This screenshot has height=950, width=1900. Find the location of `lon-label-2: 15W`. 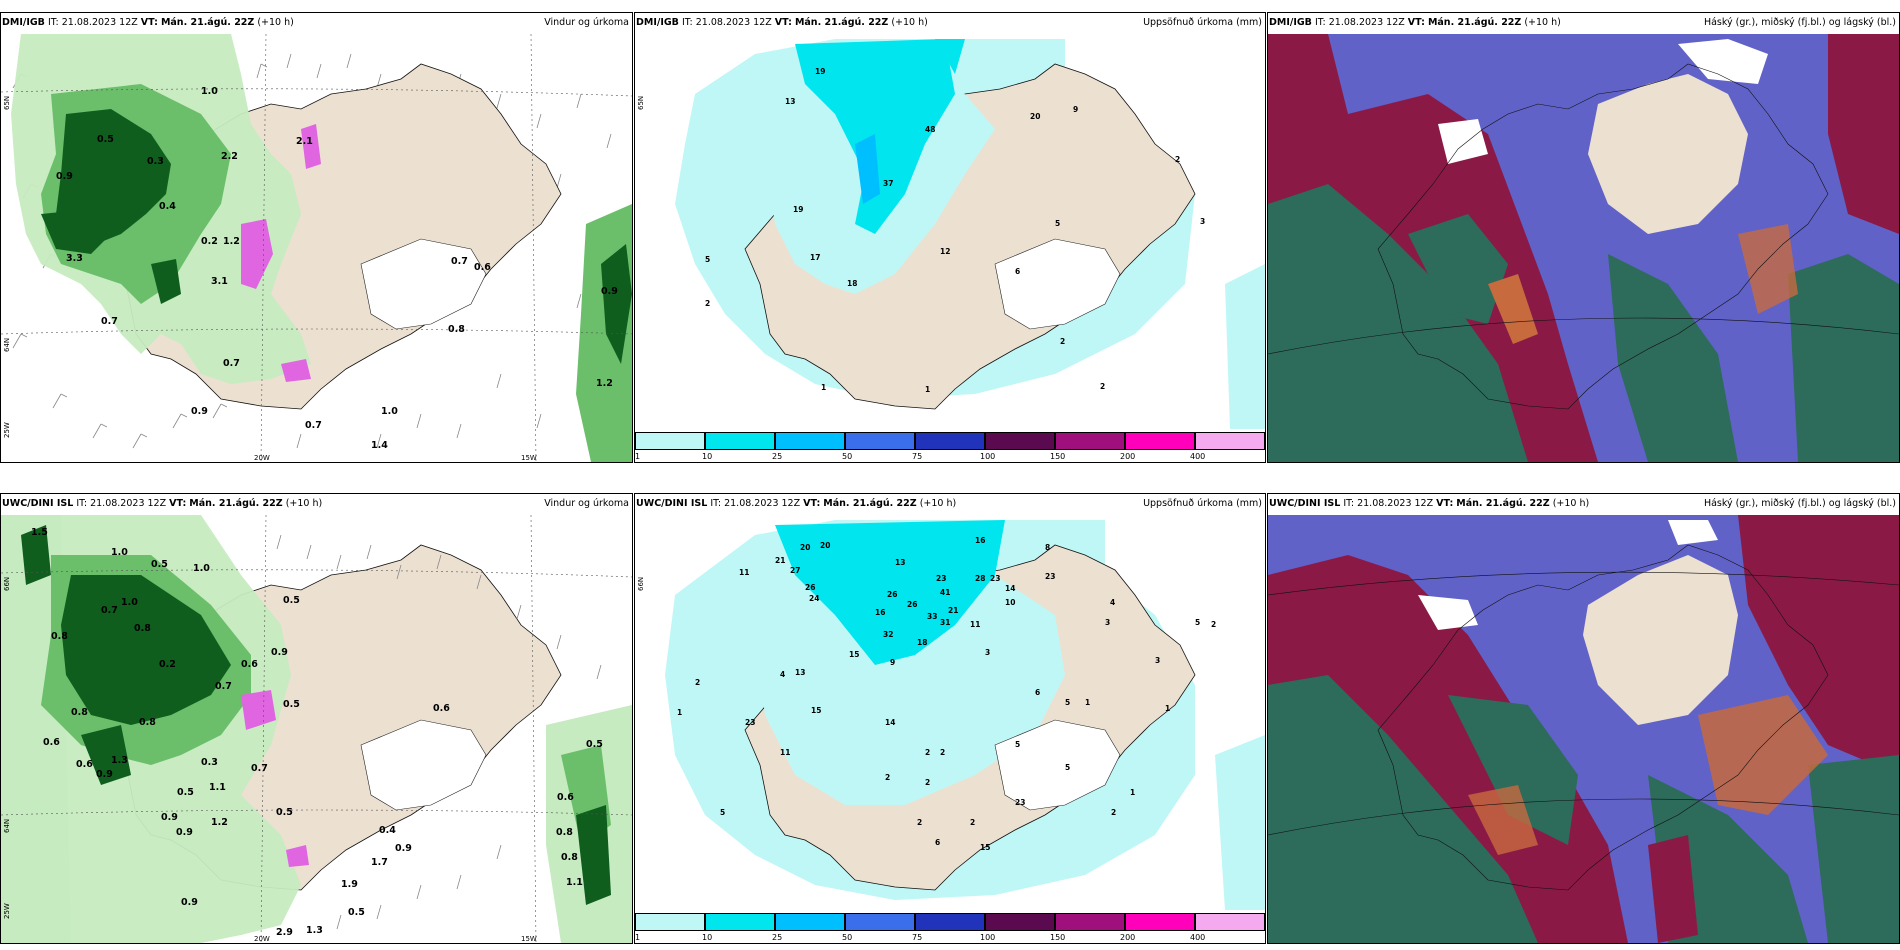

lon-label-2: 15W is located at coordinates (529, 458).